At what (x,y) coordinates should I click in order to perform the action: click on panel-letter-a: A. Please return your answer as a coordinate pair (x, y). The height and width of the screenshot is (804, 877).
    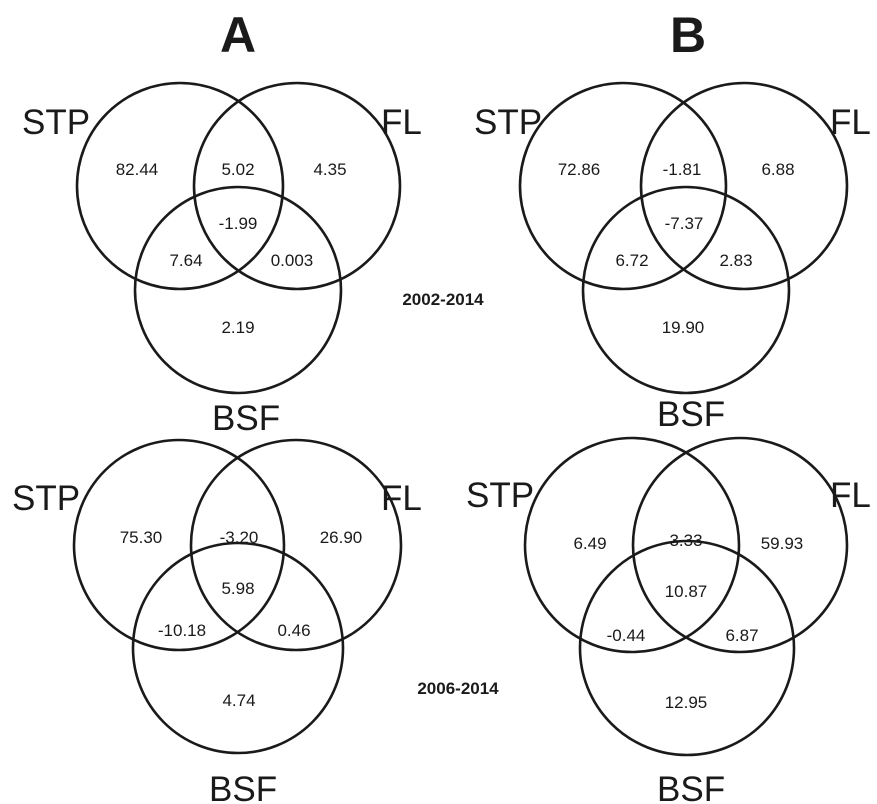
    Looking at the image, I should click on (238, 35).